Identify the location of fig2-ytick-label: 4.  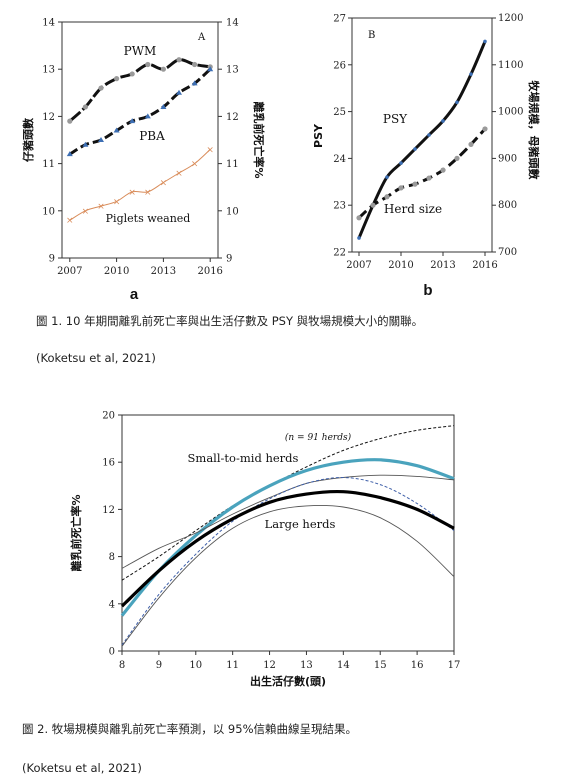
(112, 604).